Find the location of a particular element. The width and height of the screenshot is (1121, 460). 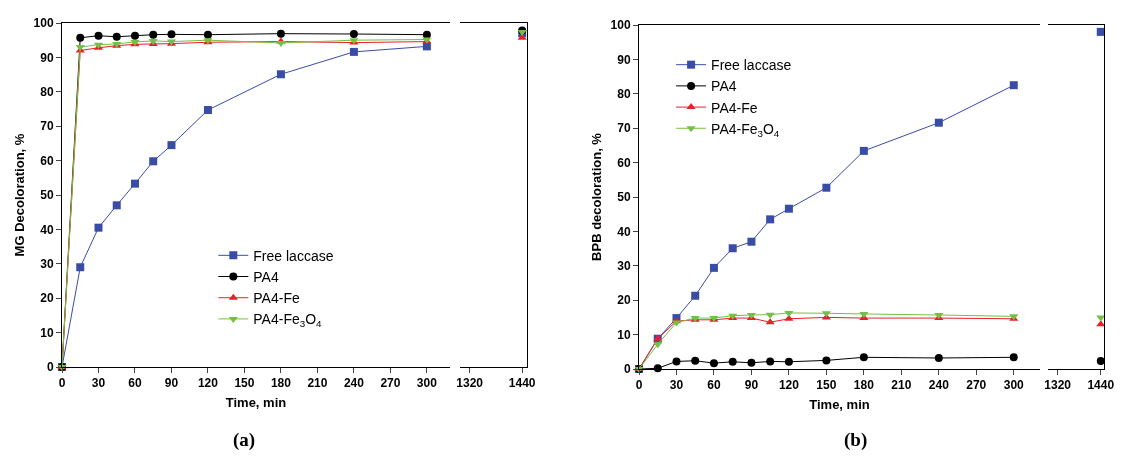

text: (b) is located at coordinates (856, 440).